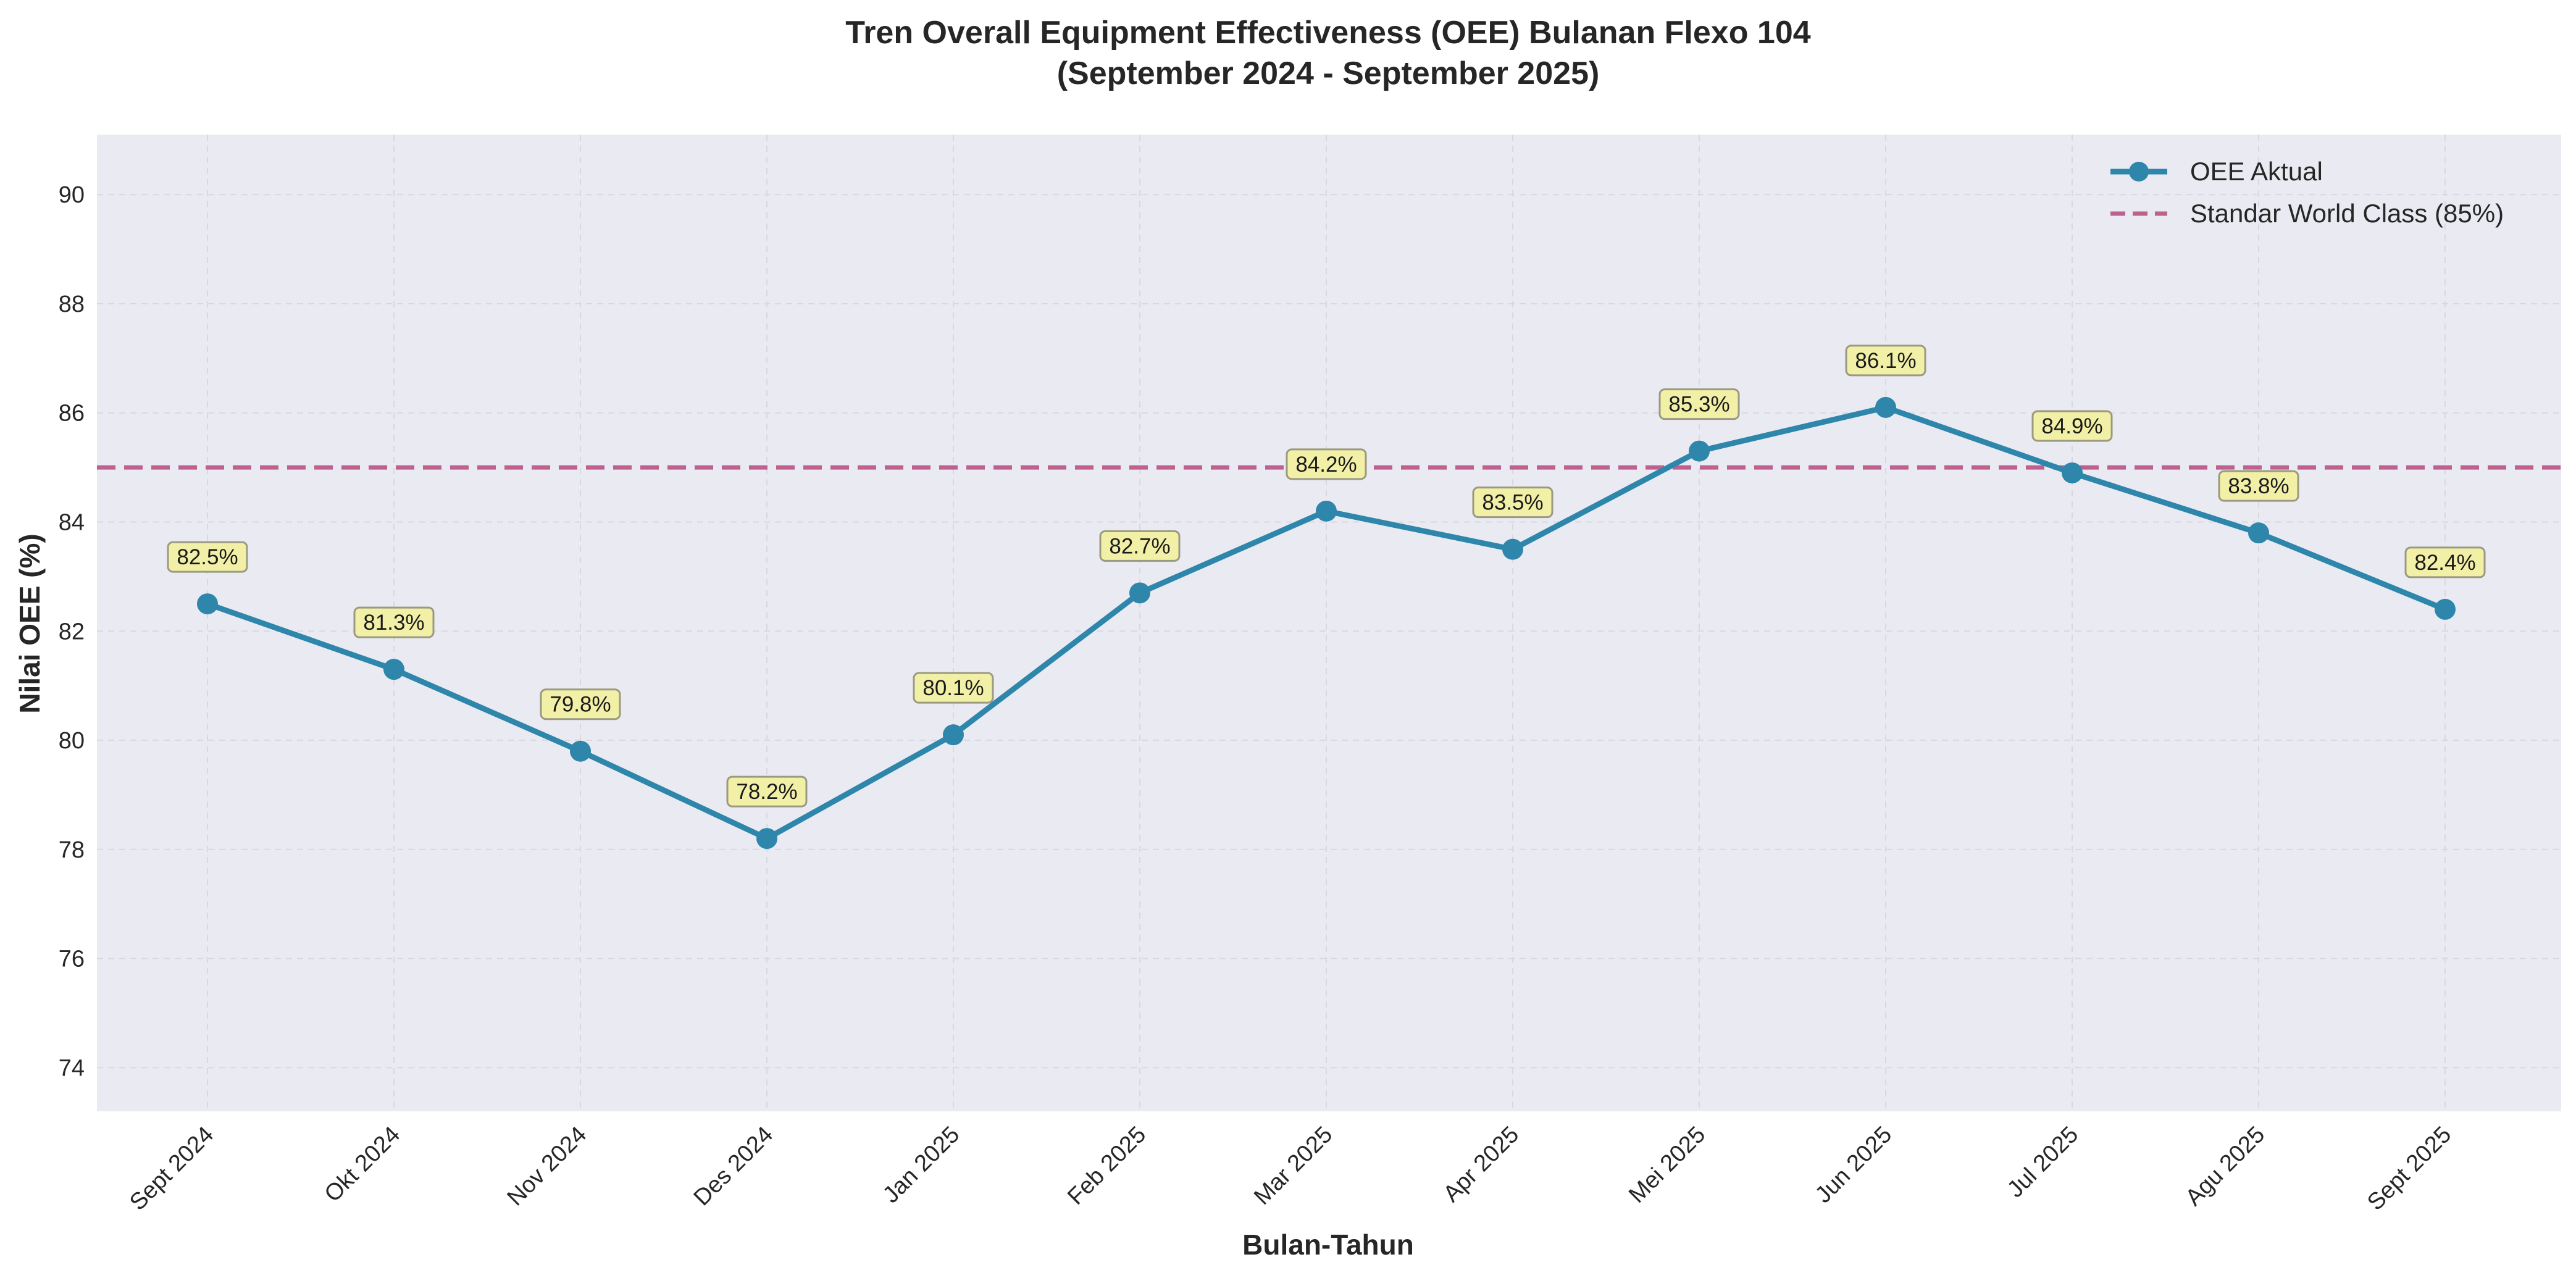 This screenshot has height=1278, width=2576. I want to click on chart-subtitle: (September 2024 - September 2025), so click(1328, 73).